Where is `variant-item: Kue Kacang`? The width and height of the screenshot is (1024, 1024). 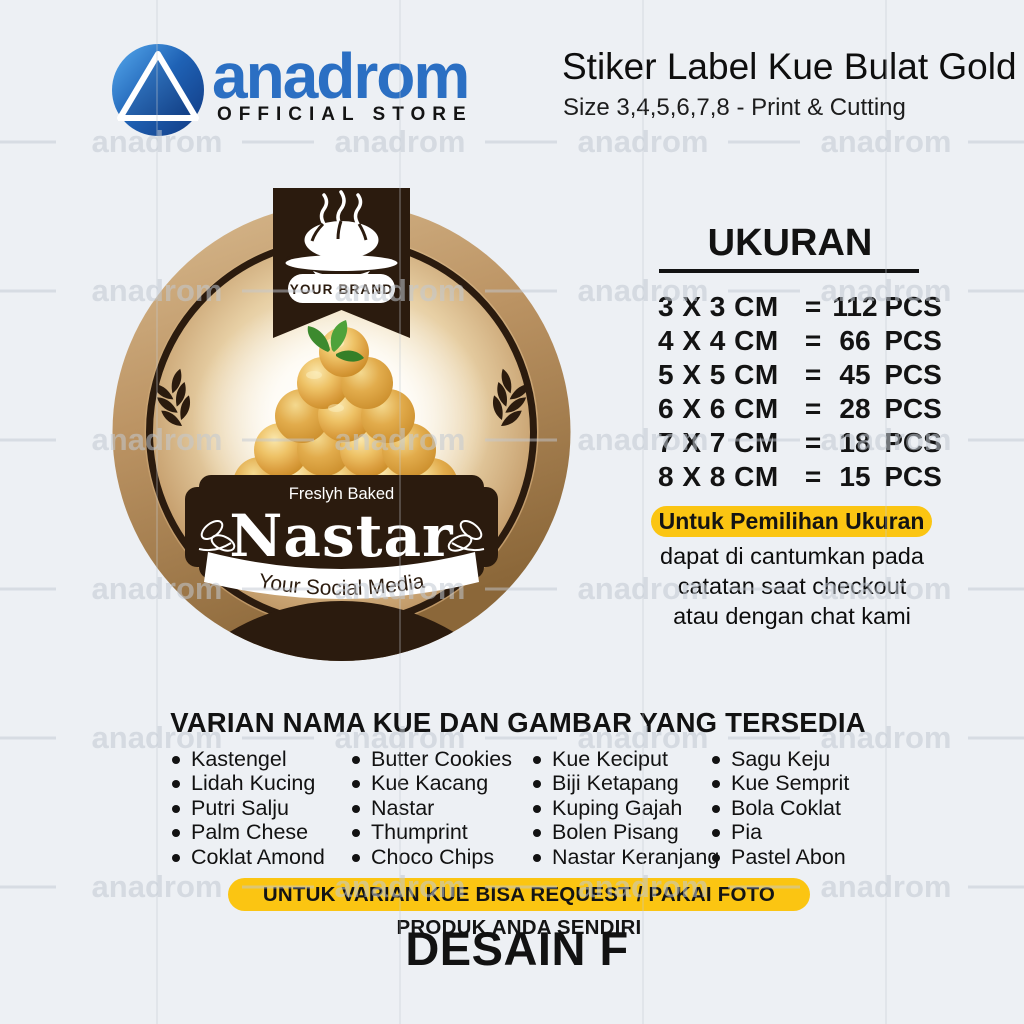 variant-item: Kue Kacang is located at coordinates (432, 783).